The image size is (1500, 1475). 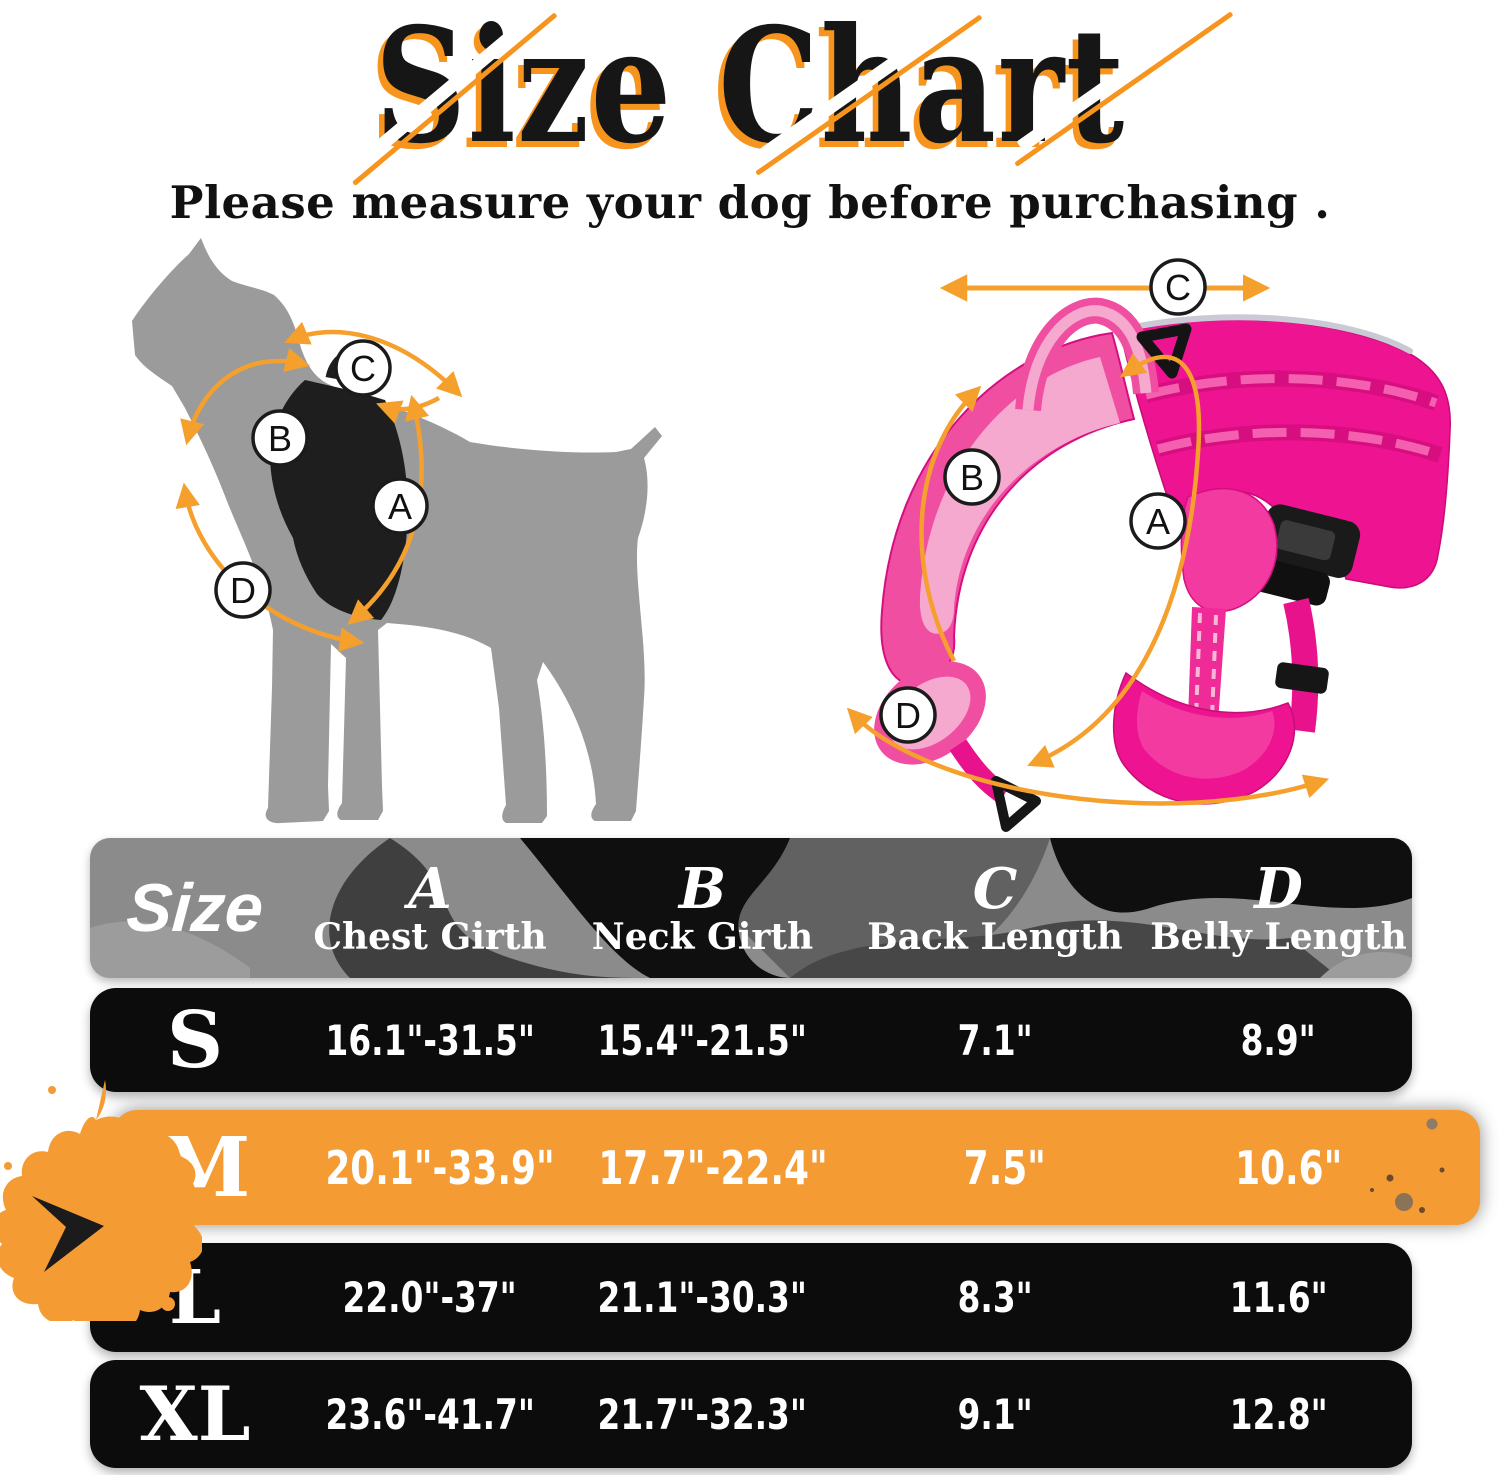 I want to click on chest-girth-value: 16.1"-31.5", so click(x=430, y=1040).